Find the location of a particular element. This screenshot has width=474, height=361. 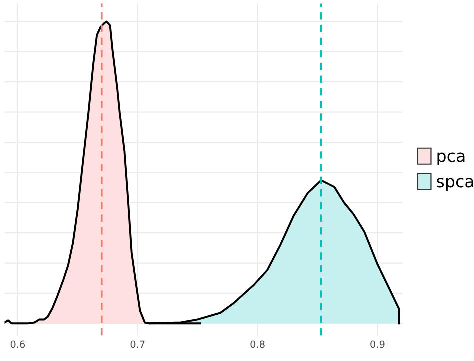

legend-label: spca is located at coordinates (455, 184).